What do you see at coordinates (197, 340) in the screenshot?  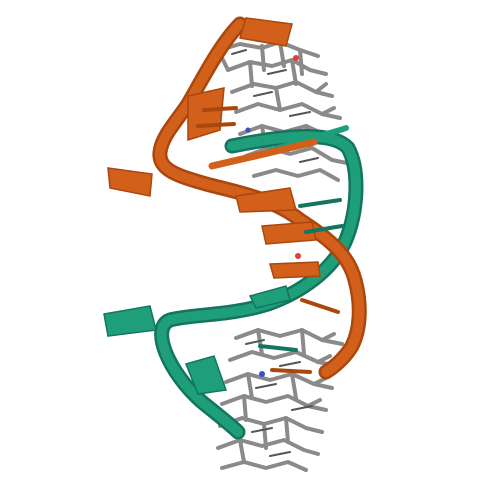 I see `strand-b-arrowheads` at bounding box center [197, 340].